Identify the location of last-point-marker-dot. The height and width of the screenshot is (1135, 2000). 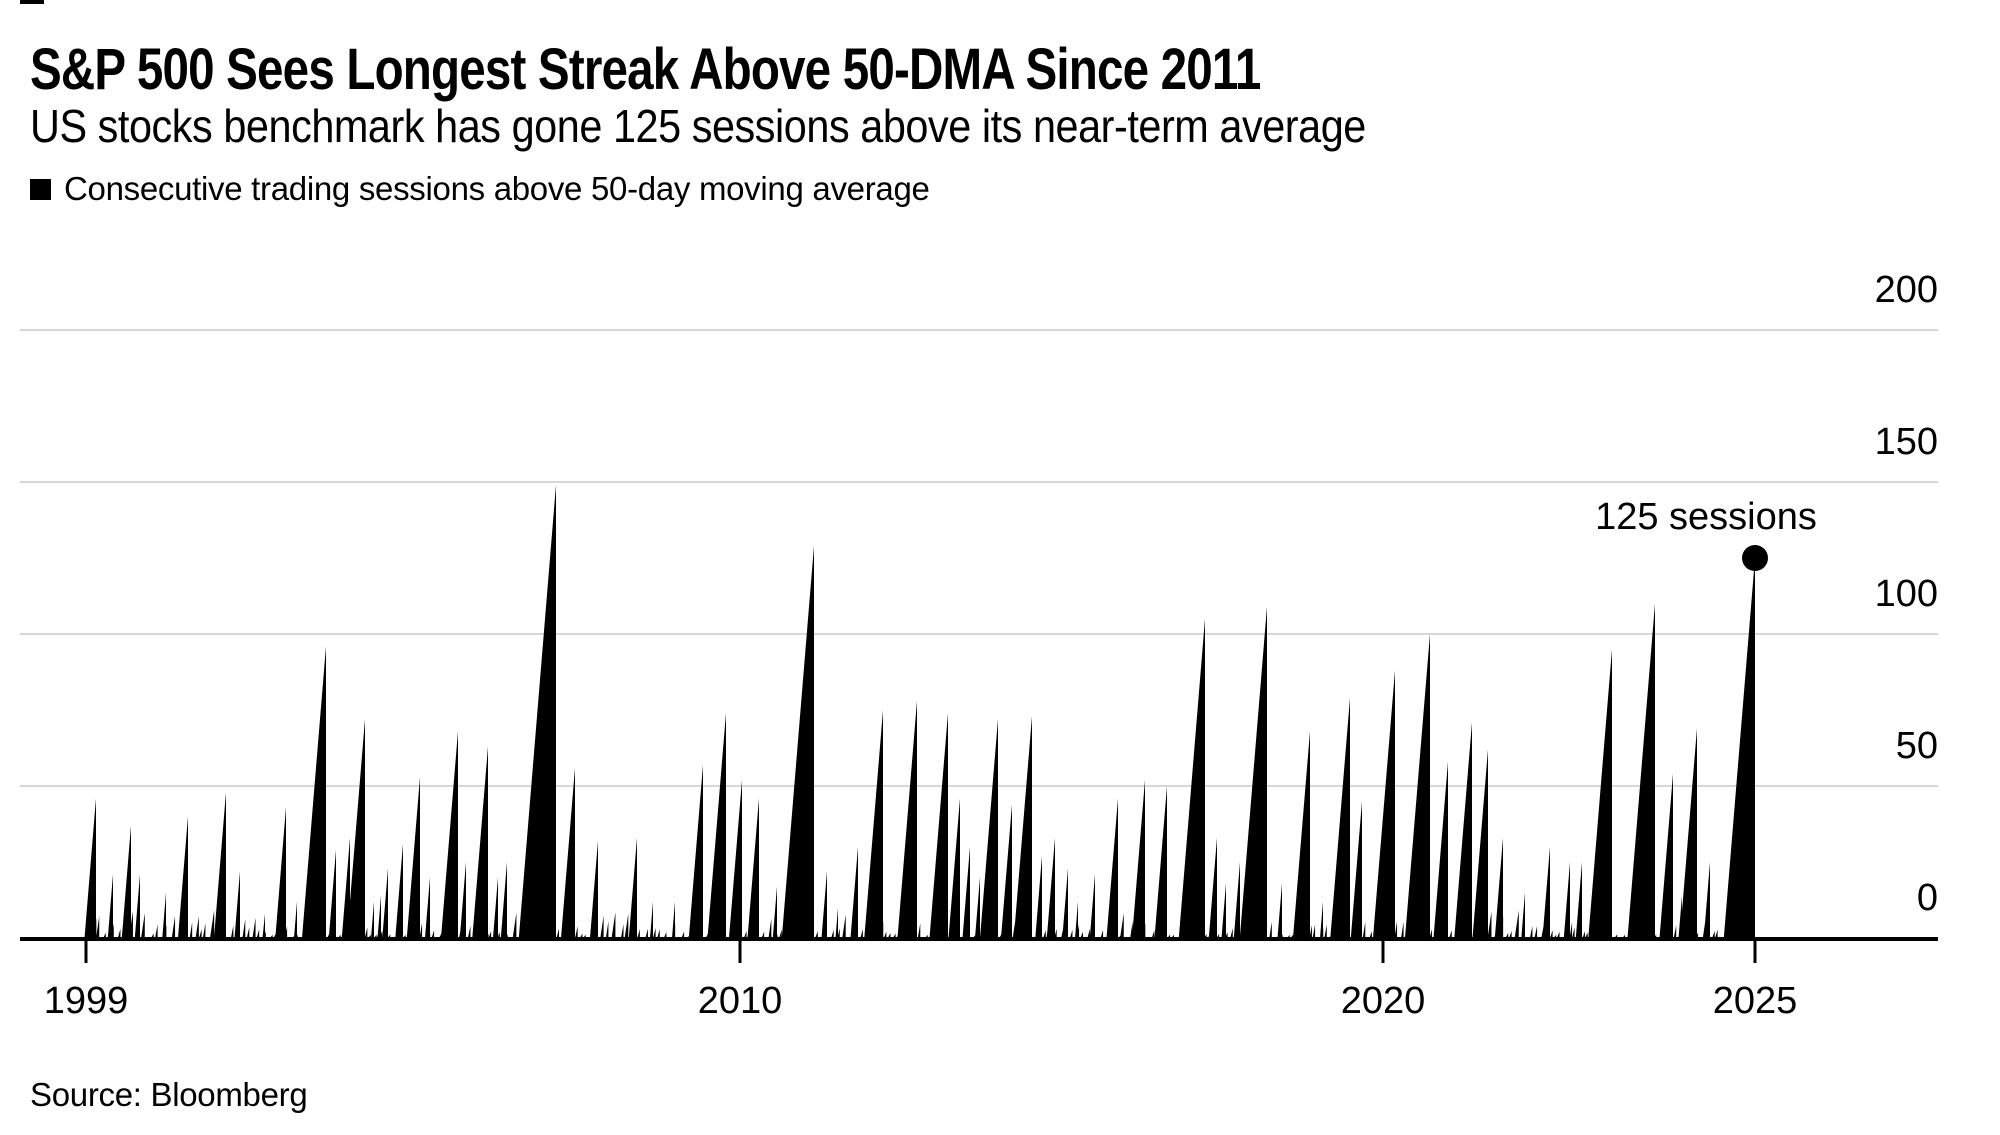
(1755, 558).